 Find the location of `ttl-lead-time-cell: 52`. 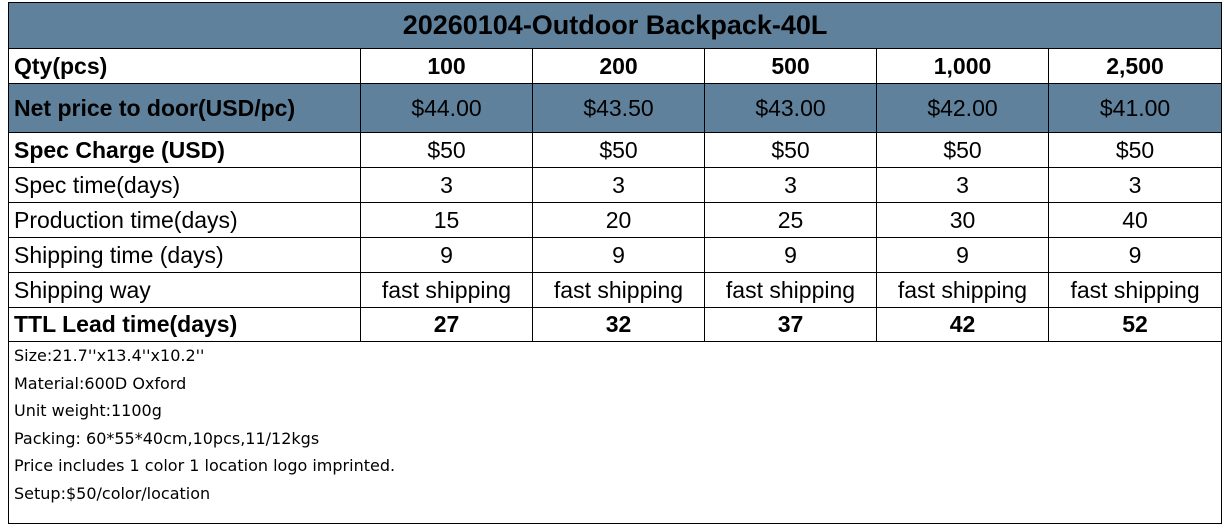

ttl-lead-time-cell: 52 is located at coordinates (1135, 324).